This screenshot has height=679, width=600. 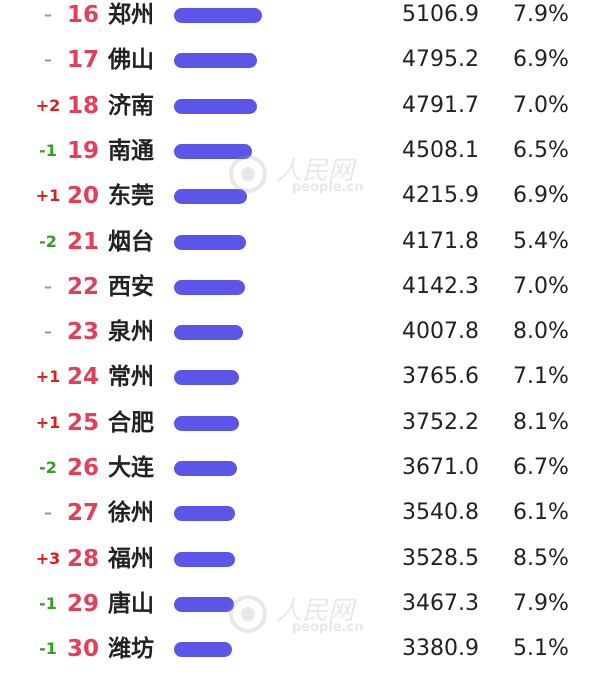 I want to click on gdp-value: 4171.8, so click(x=440, y=241).